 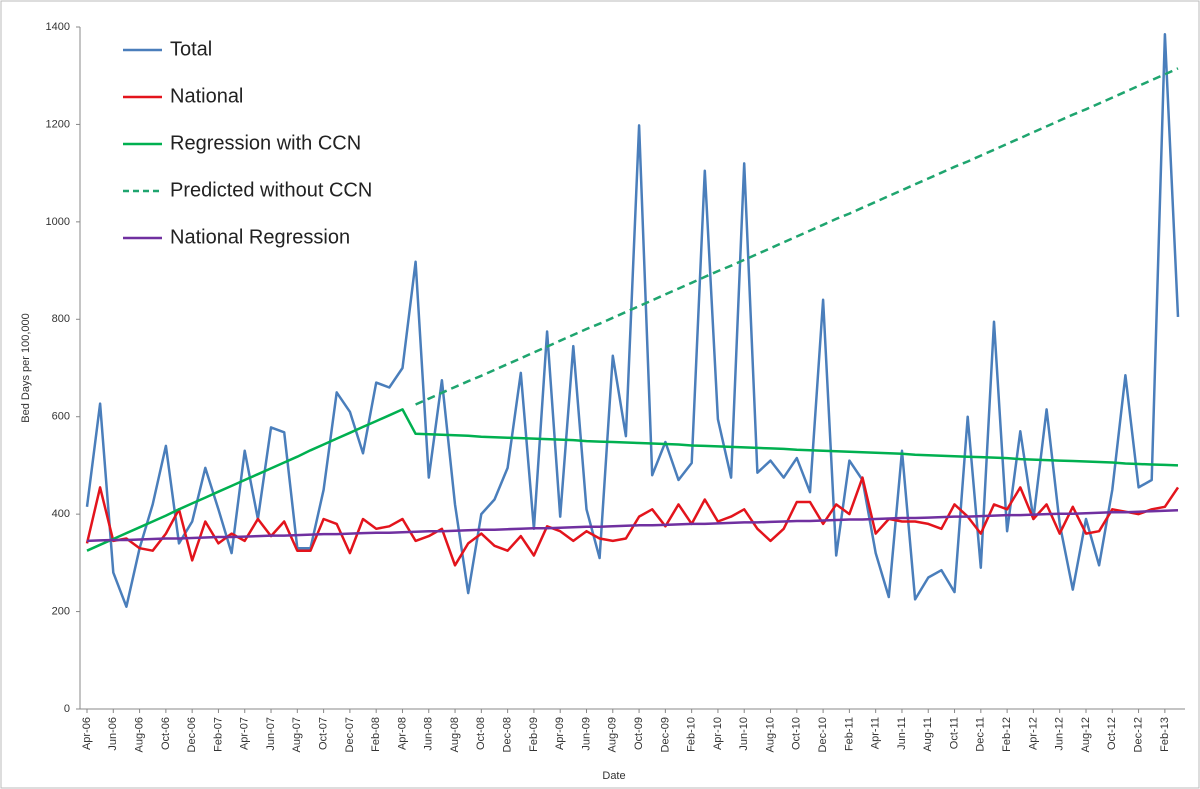 What do you see at coordinates (639, 733) in the screenshot?
I see `x-tick-label: Oct-09` at bounding box center [639, 733].